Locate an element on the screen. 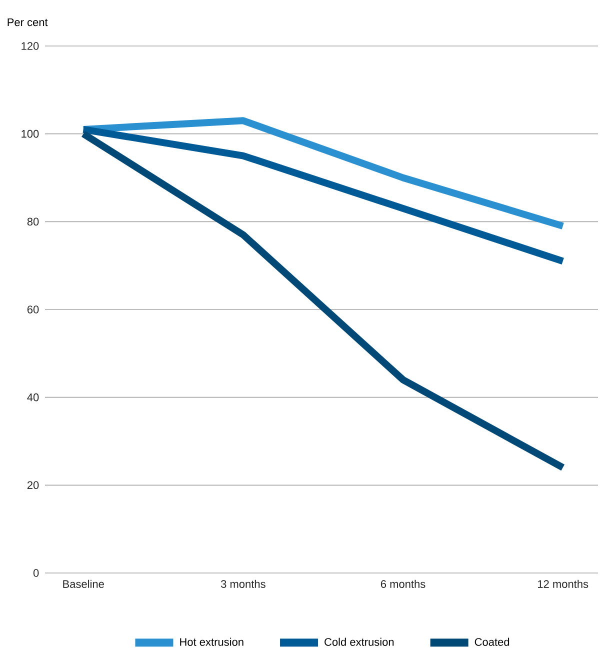 This screenshot has height=662, width=601. x-tick-label: 3 months is located at coordinates (243, 584).